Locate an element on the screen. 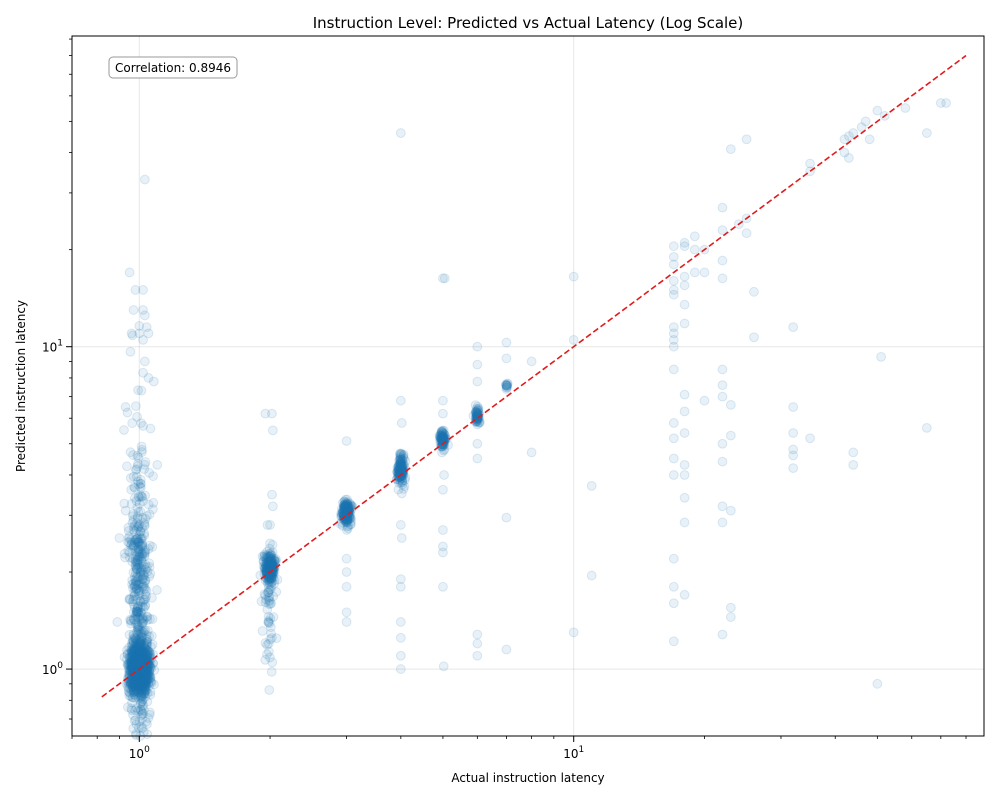 The image size is (1000, 804). x-axis-label: Actual instruction latency is located at coordinates (527, 778).